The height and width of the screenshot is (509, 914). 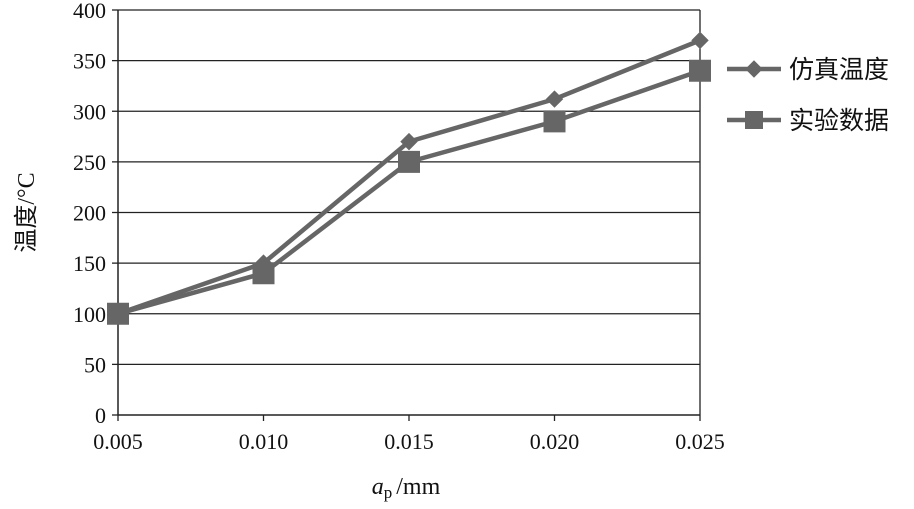 I want to click on y-tick-label: 400, so click(x=89, y=11).